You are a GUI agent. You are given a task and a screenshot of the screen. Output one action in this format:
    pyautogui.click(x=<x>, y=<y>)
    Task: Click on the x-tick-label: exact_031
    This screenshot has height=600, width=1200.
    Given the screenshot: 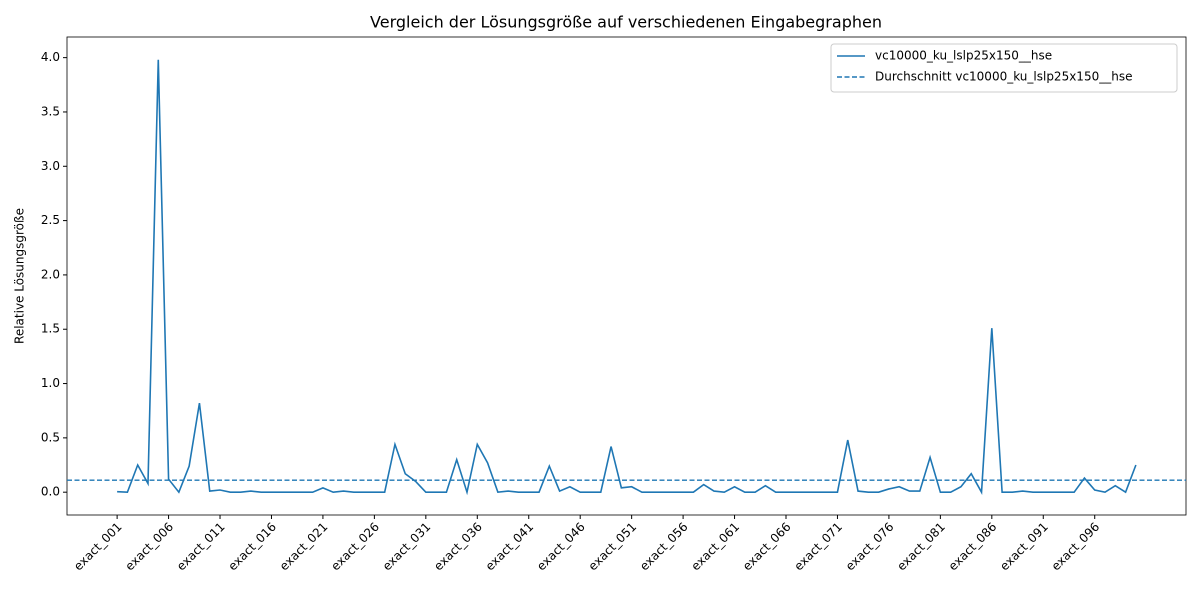 What is the action you would take?
    pyautogui.click(x=407, y=547)
    